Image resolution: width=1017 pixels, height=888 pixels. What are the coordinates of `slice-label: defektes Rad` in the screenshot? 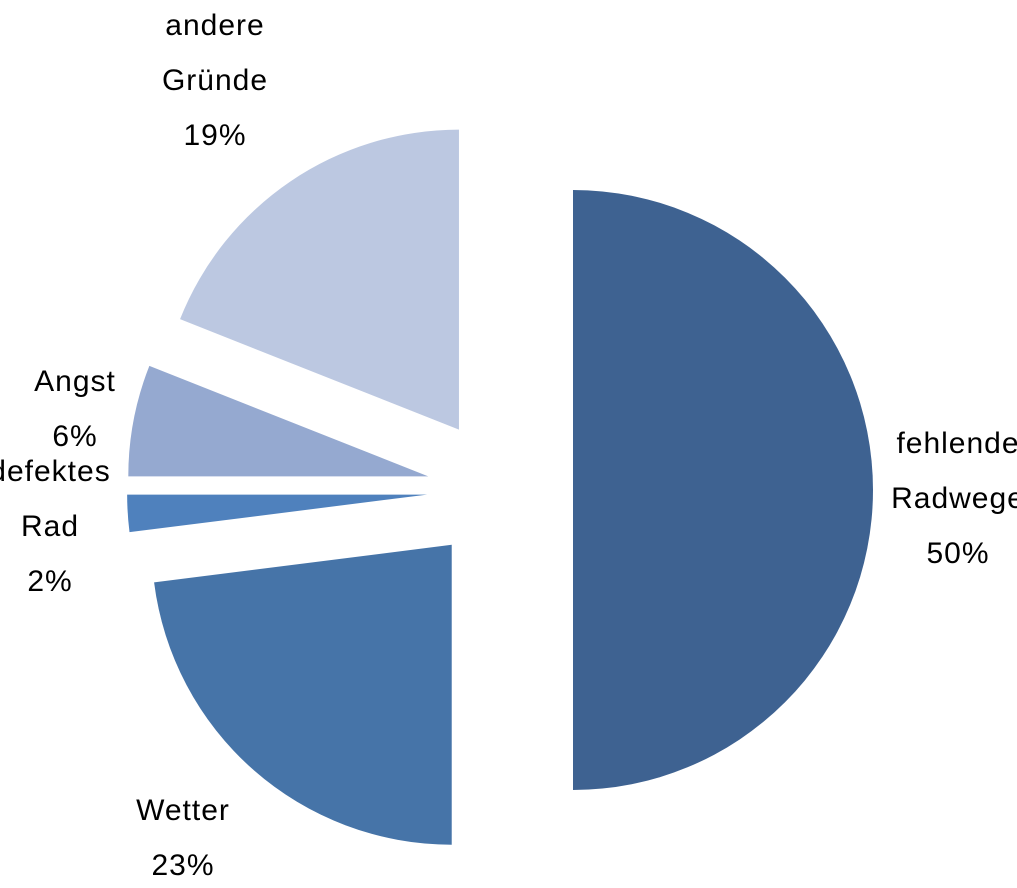 It's located at (55, 499).